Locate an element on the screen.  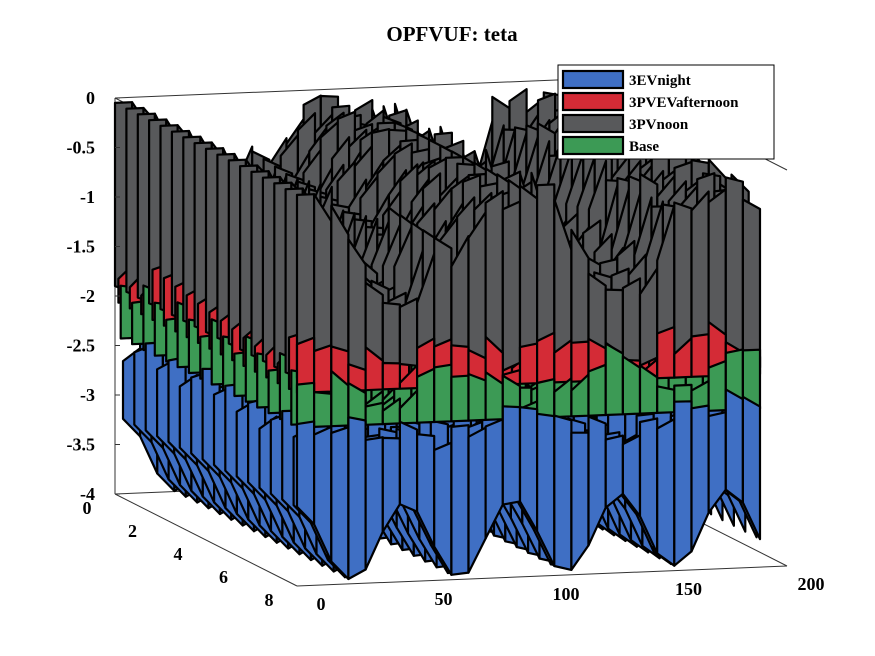
x-tick-label: 150 is located at coordinates (688, 589).